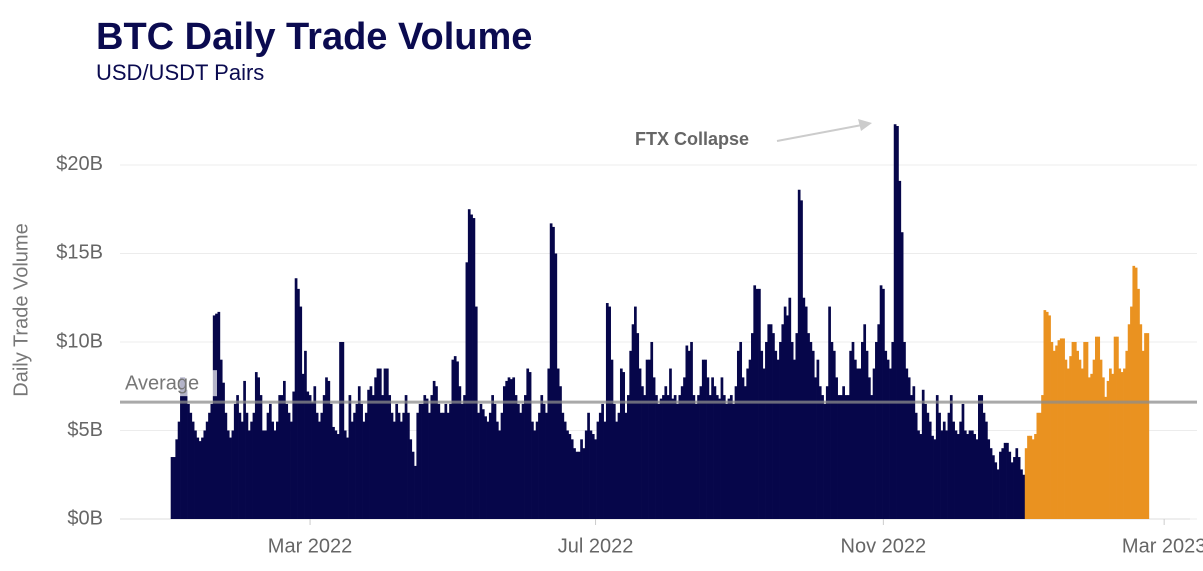 This screenshot has width=1203, height=571. Describe the element at coordinates (596, 546) in the screenshot. I see `x-tick-label: Jul 2022` at that location.